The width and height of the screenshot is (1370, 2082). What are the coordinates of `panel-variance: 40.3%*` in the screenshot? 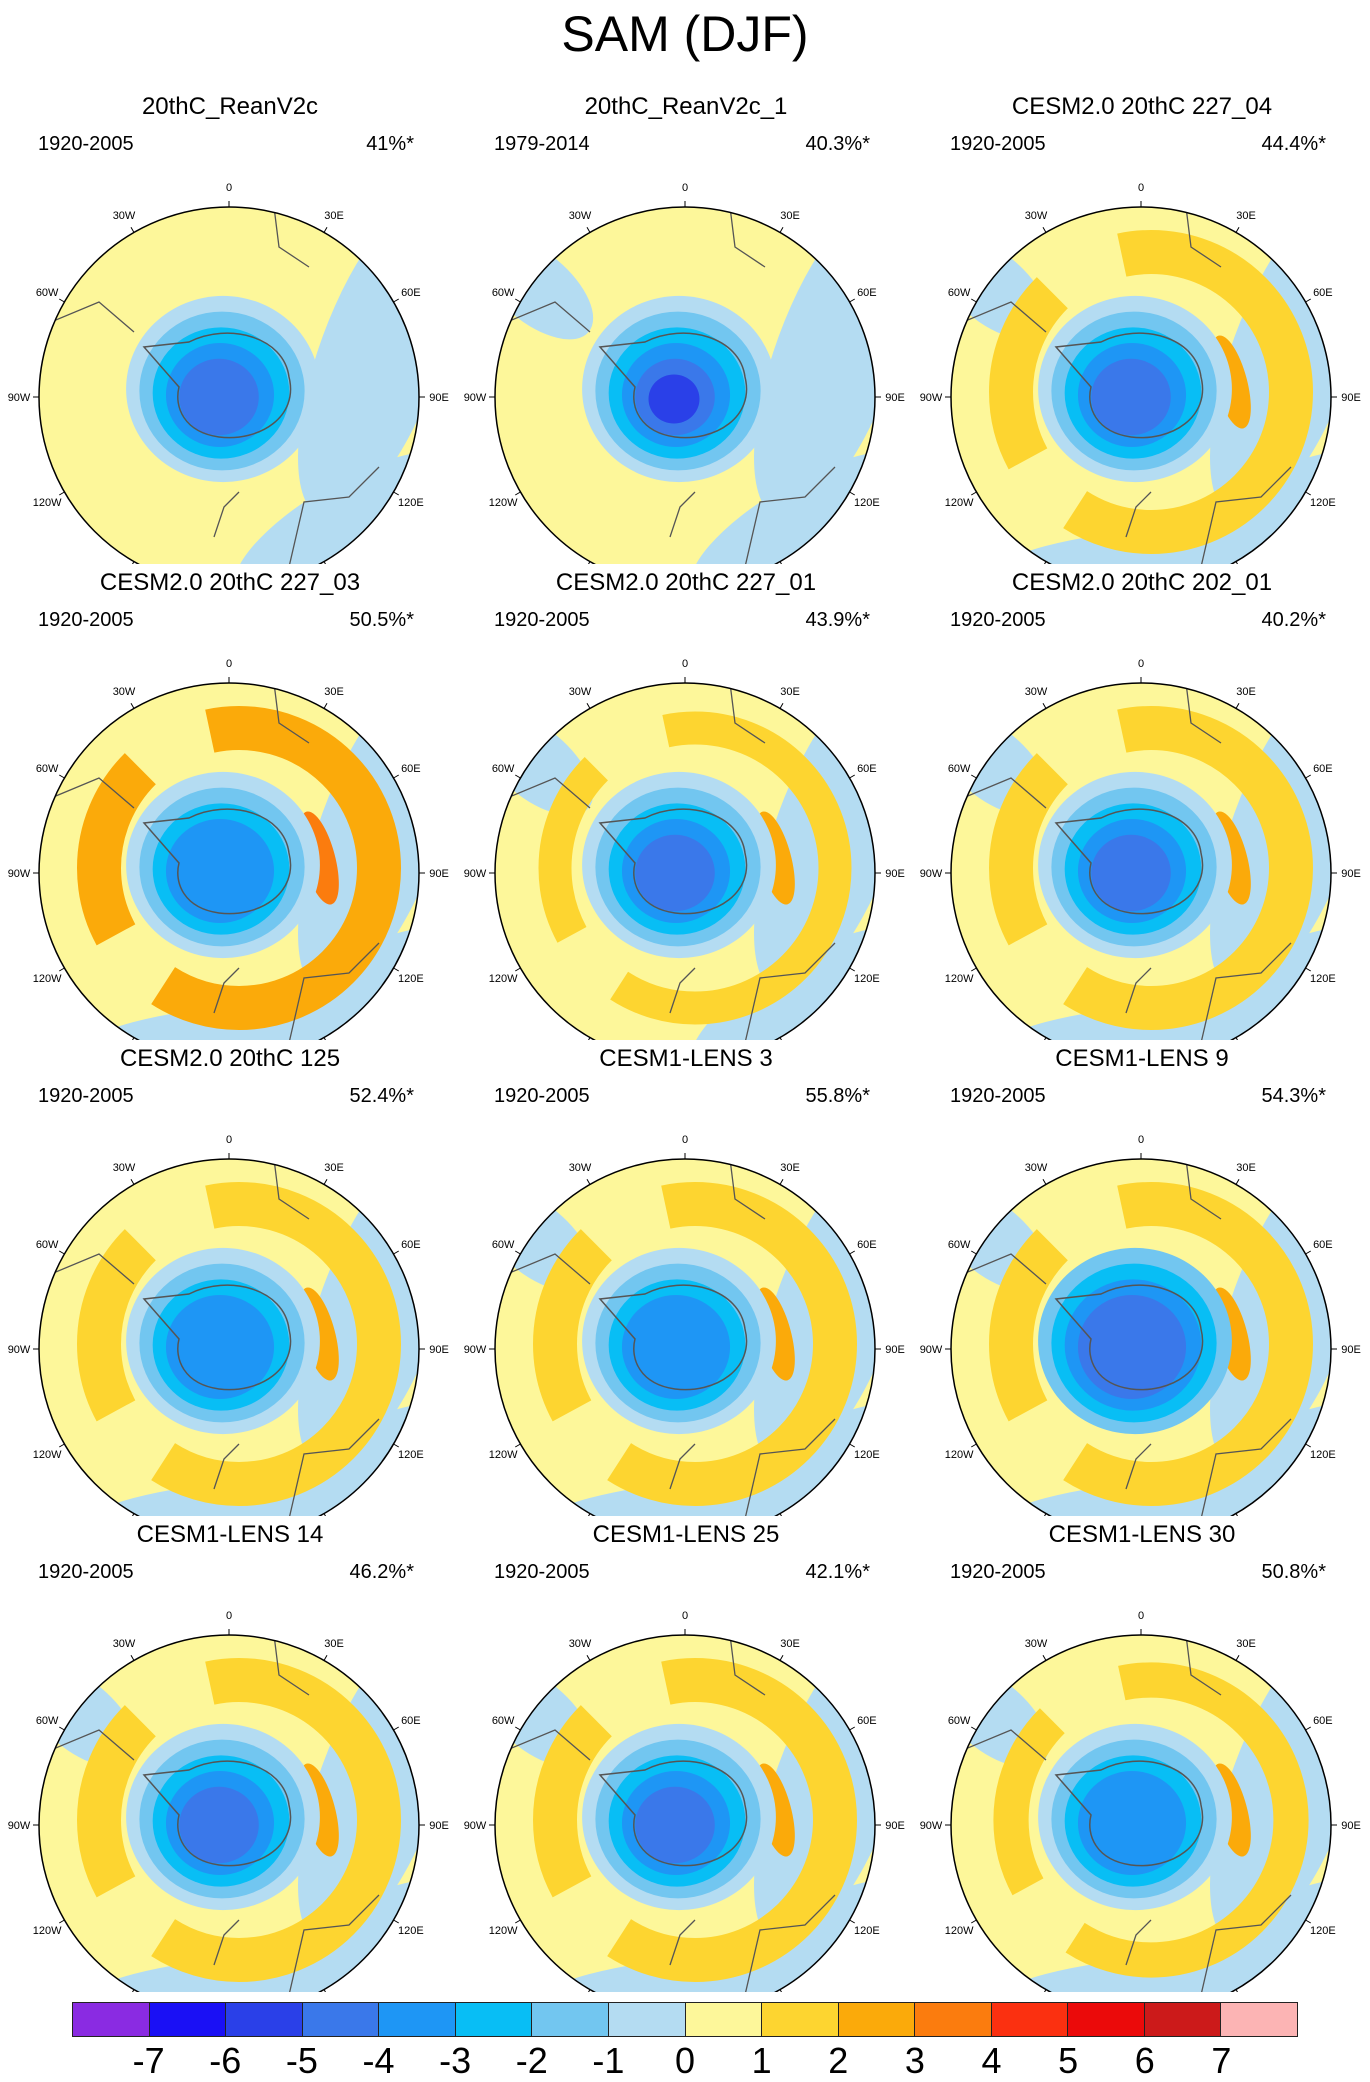 It's located at (838, 144).